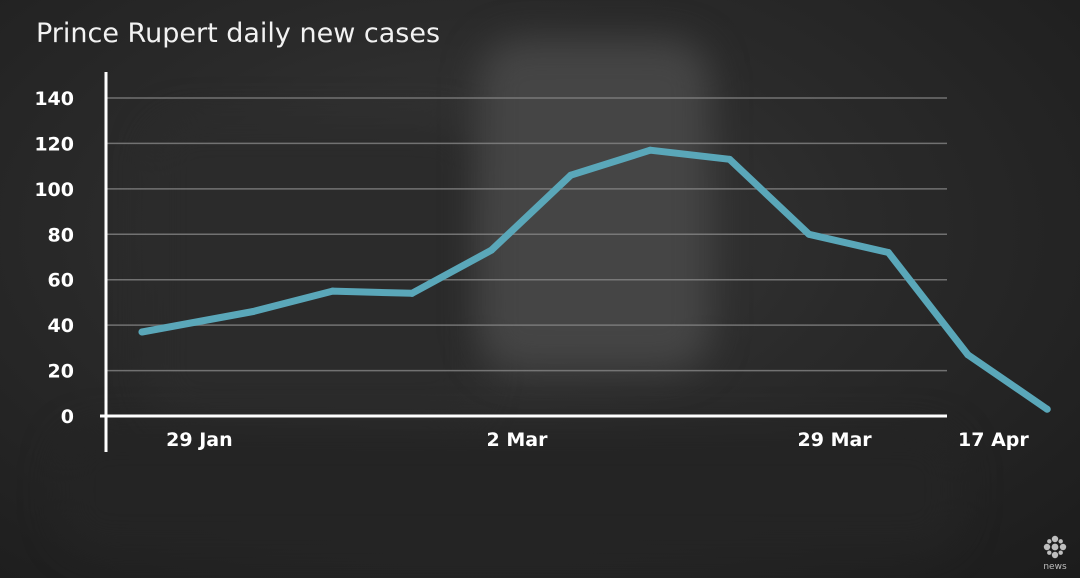  What do you see at coordinates (54, 190) in the screenshot?
I see `y-tick-label: 100` at bounding box center [54, 190].